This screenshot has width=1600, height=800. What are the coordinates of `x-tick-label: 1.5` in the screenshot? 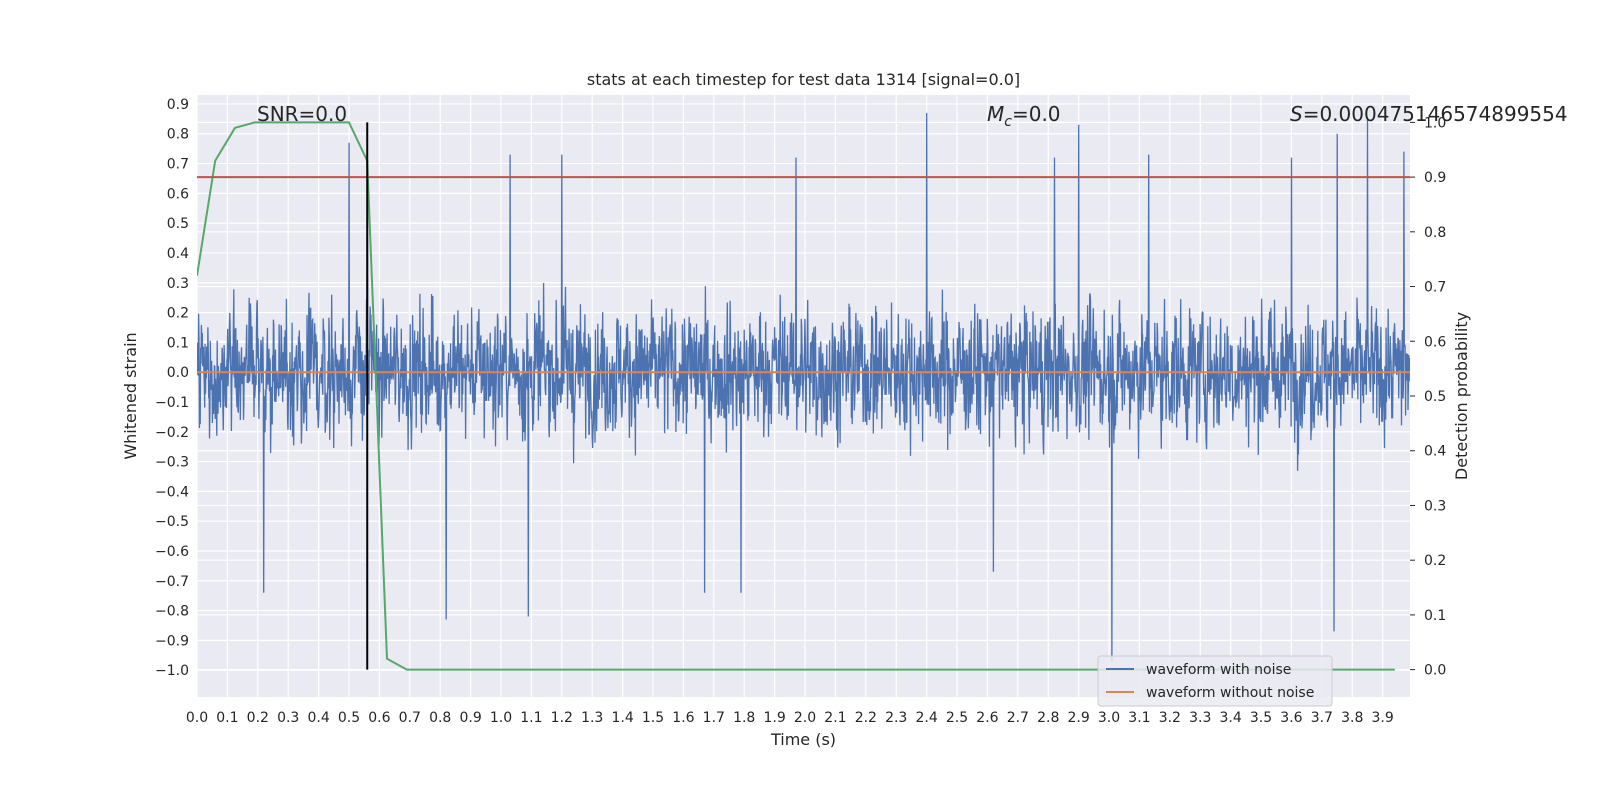 It's located at (653, 718).